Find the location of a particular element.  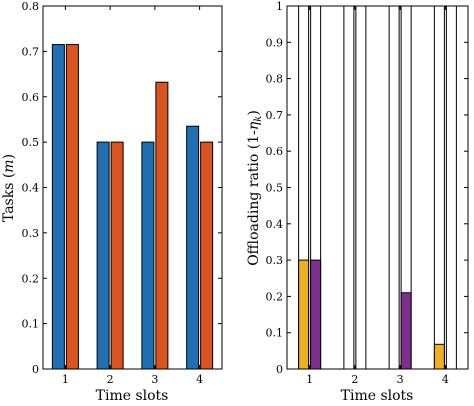

tasks-x-tick-label: 1 is located at coordinates (65, 379).